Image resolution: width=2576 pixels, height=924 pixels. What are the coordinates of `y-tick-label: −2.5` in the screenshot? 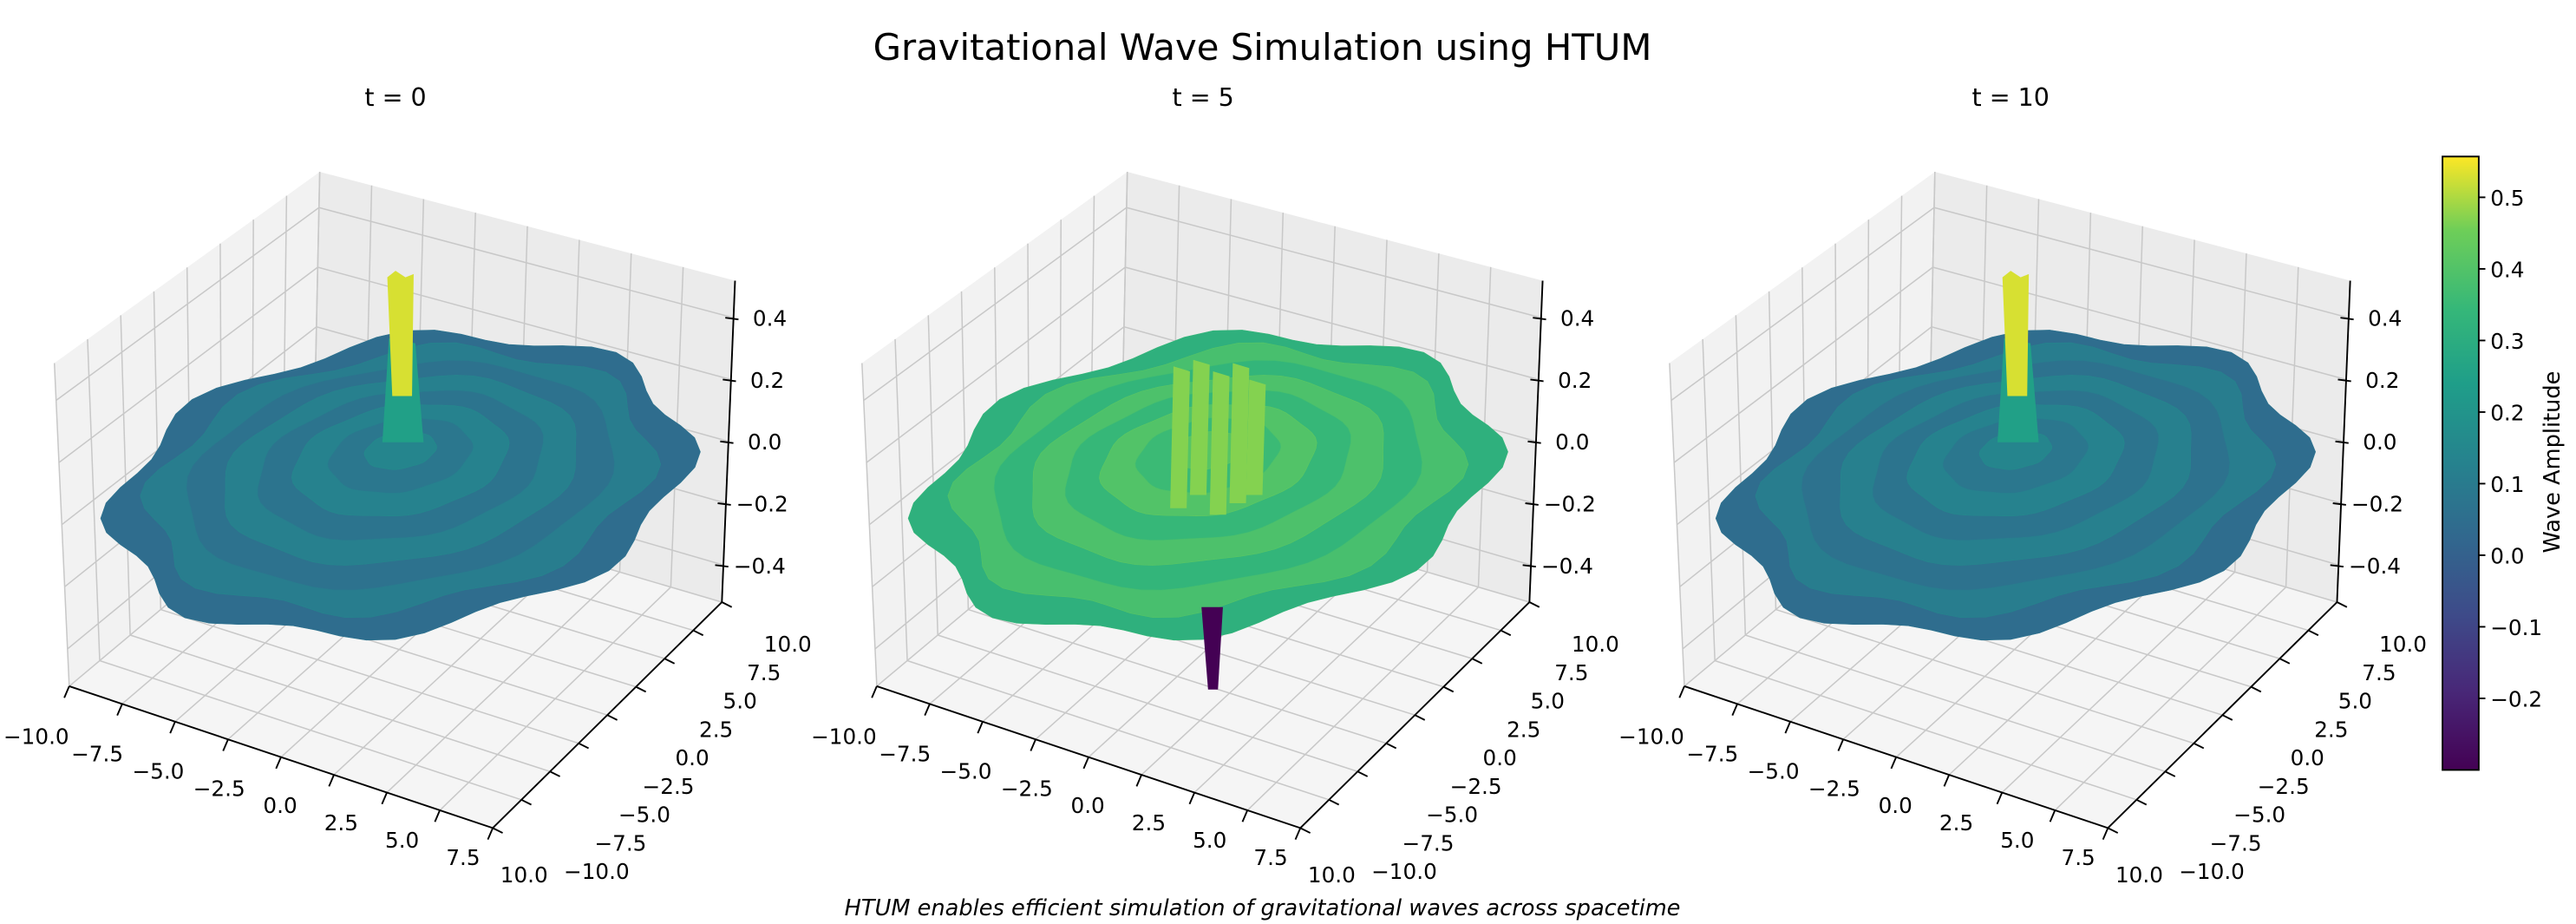 It's located at (2284, 786).